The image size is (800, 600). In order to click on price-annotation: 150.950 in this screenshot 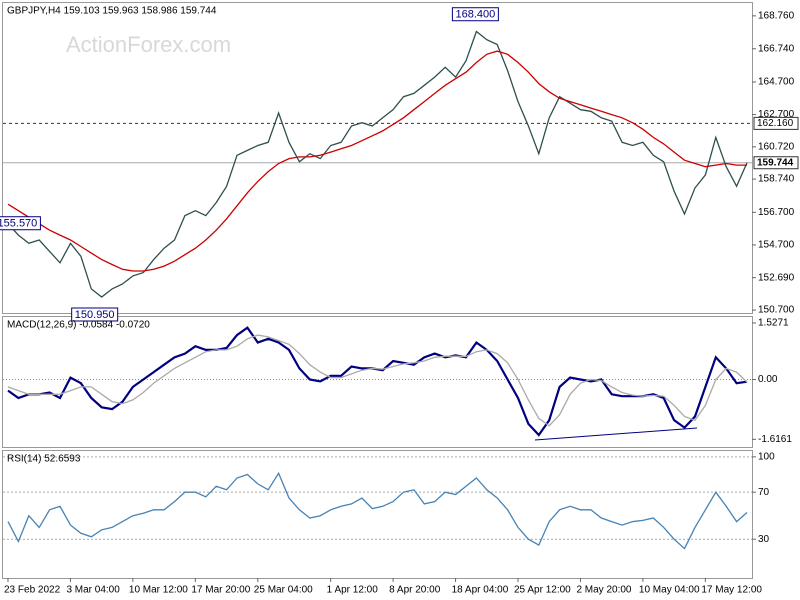, I will do `click(95, 315)`.